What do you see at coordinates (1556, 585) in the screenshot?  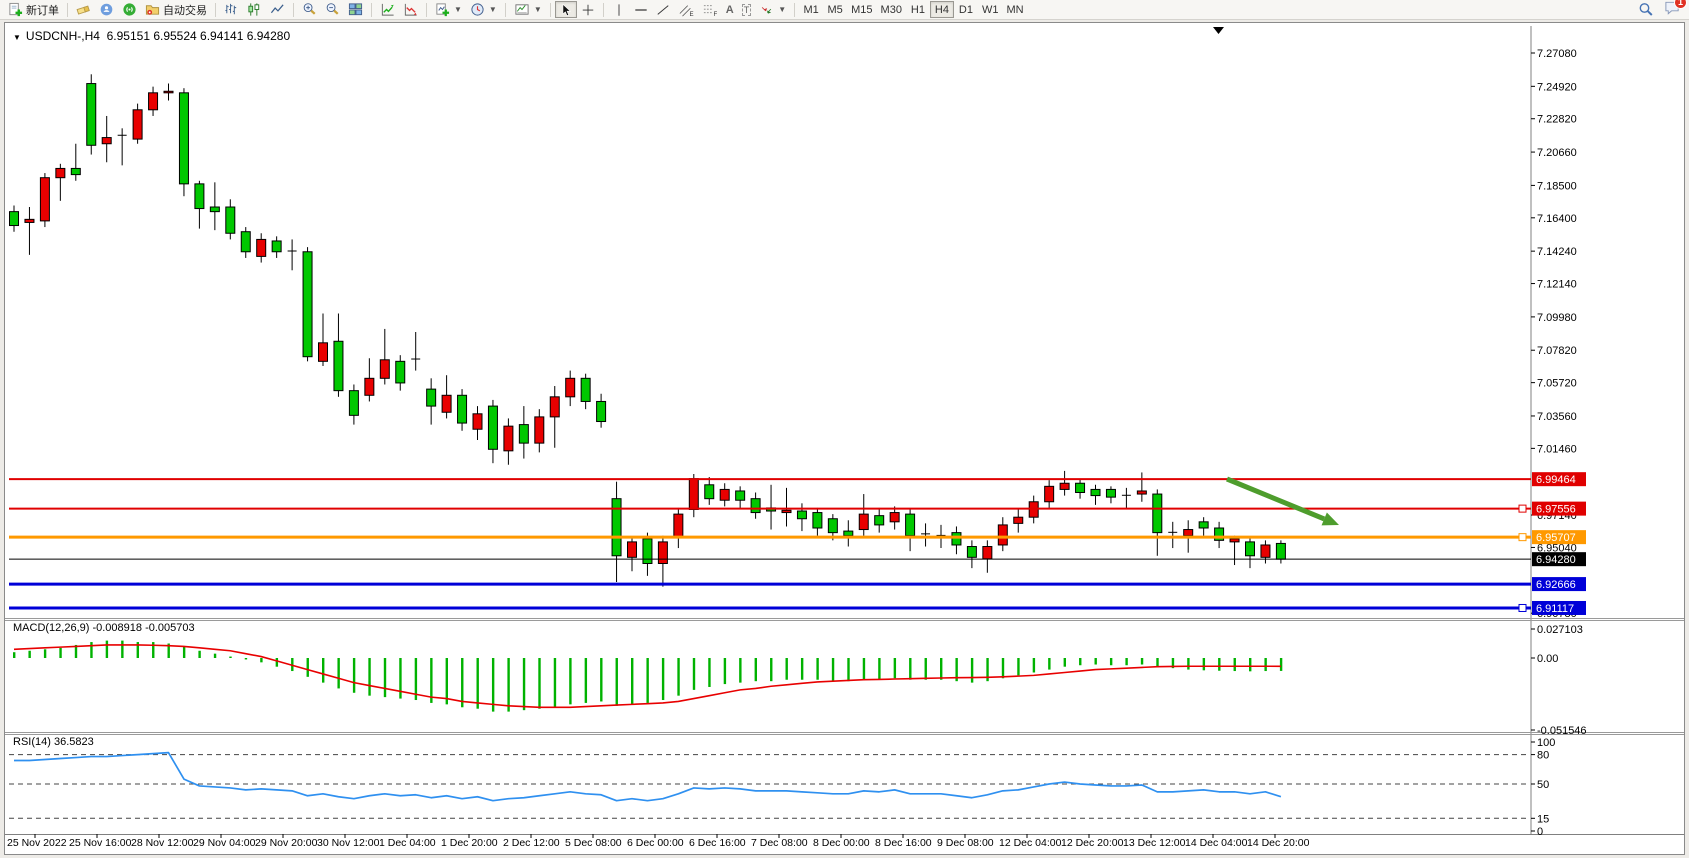 I see `price-line-badge-label: 6.92666` at bounding box center [1556, 585].